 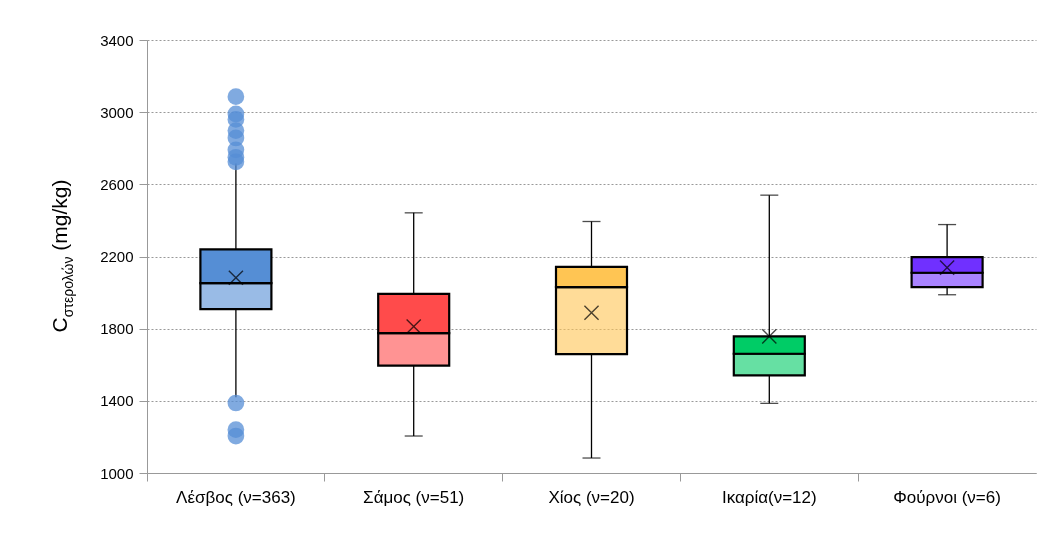 What do you see at coordinates (414, 497) in the screenshot?
I see `x-tick-label: Σάμος (ν=51)` at bounding box center [414, 497].